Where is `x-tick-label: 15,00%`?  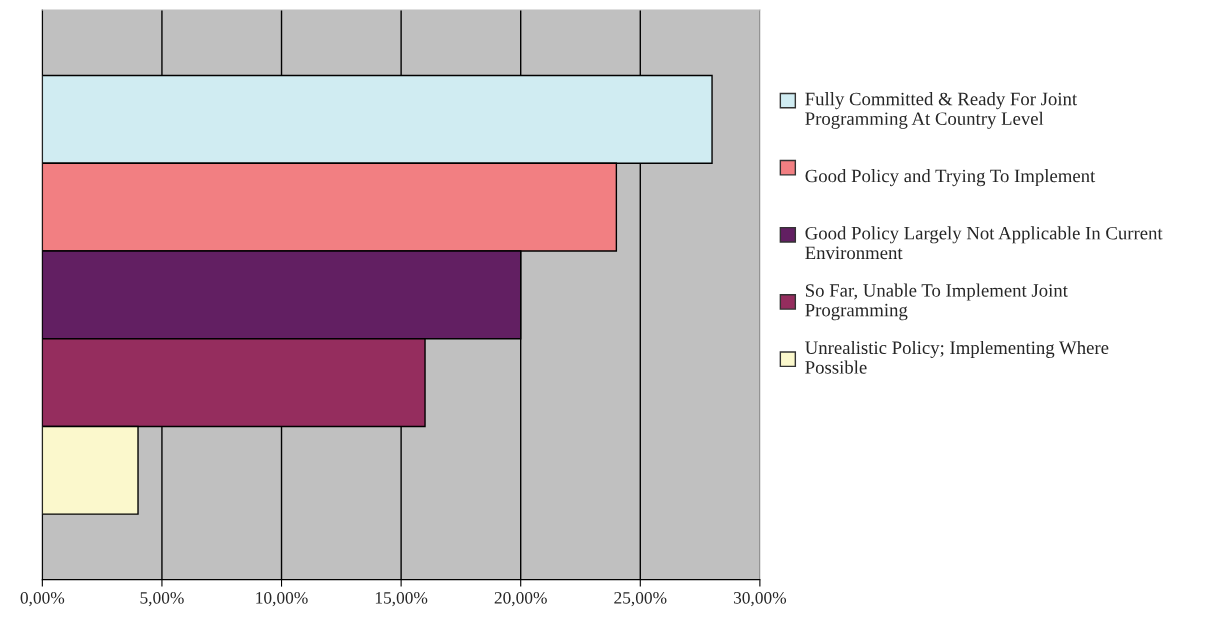
x-tick-label: 15,00% is located at coordinates (401, 599).